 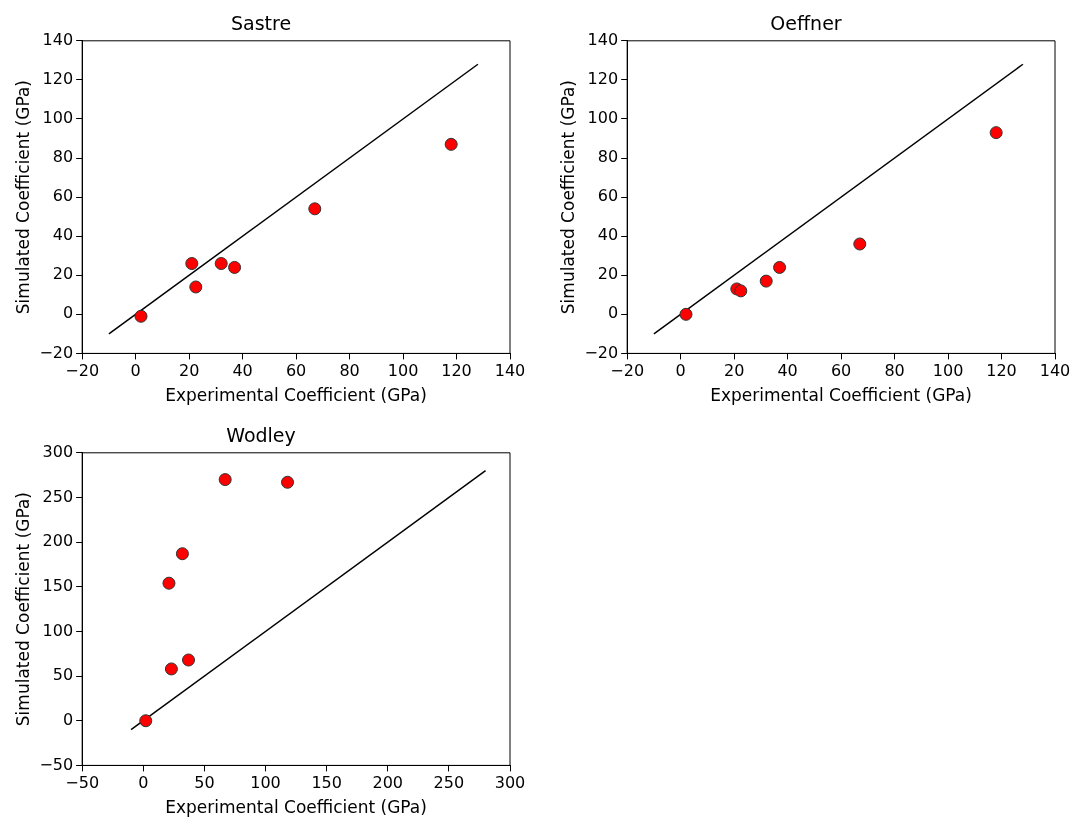 What do you see at coordinates (449, 783) in the screenshot?
I see `x-tick-label: 250` at bounding box center [449, 783].